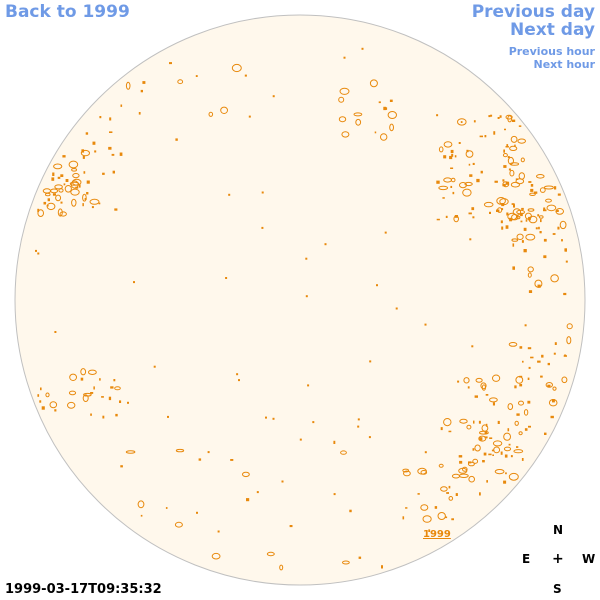 The height and width of the screenshot is (600, 600). What do you see at coordinates (551, 51) in the screenshot?
I see `previous-hour-link: Previous hour` at bounding box center [551, 51].